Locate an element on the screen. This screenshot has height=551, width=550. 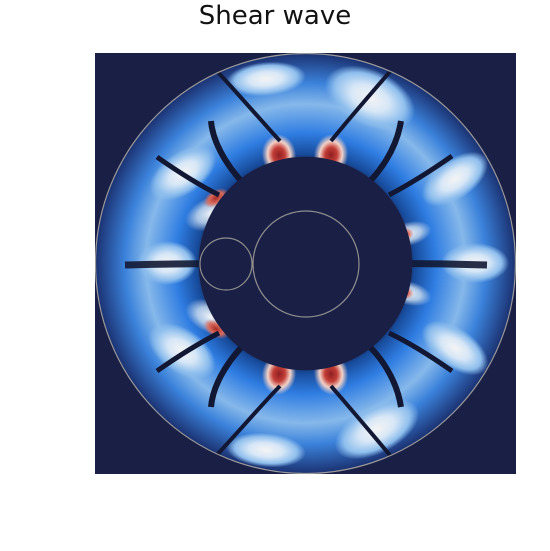
inner-circle-small is located at coordinates (226, 264).